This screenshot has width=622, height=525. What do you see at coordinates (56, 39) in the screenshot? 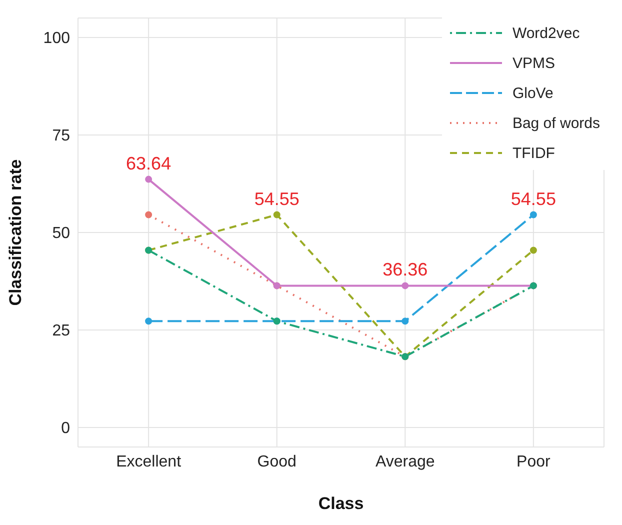
I see `y-tick-label: 100` at bounding box center [56, 39].